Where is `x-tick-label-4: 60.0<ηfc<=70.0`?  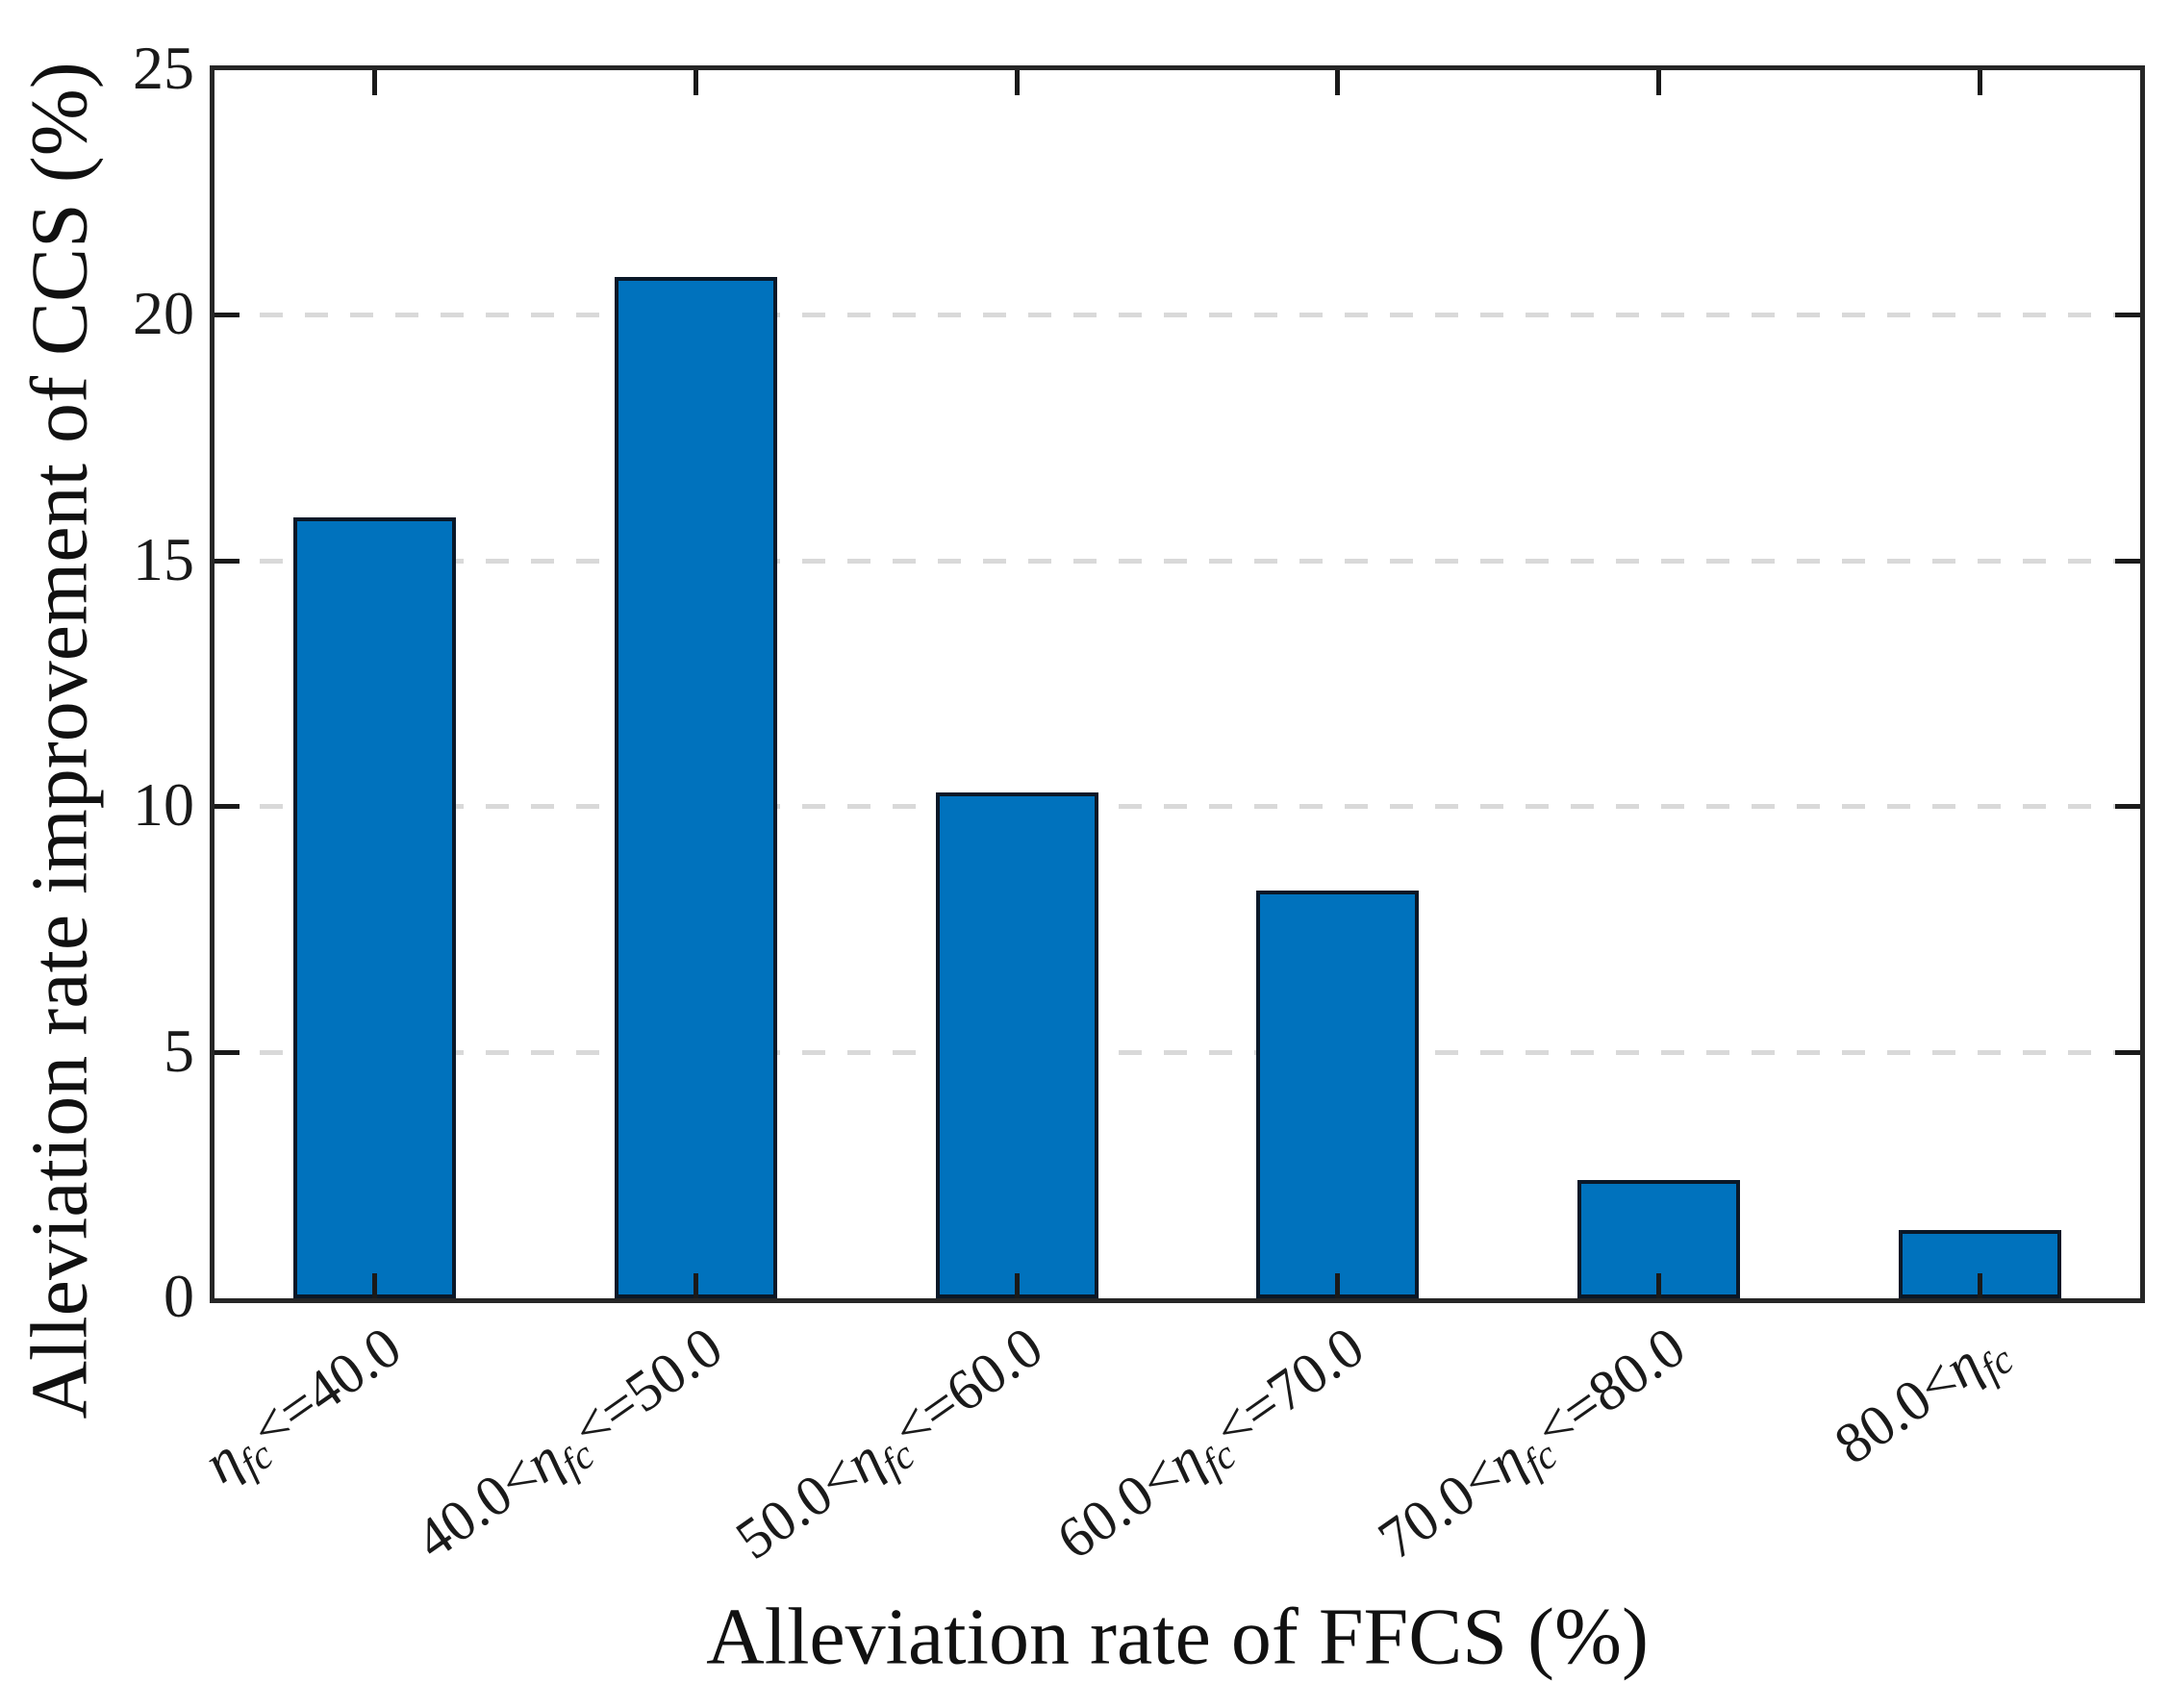 x-tick-label-4: 60.0<ηfc<=70.0 is located at coordinates (1210, 1443).